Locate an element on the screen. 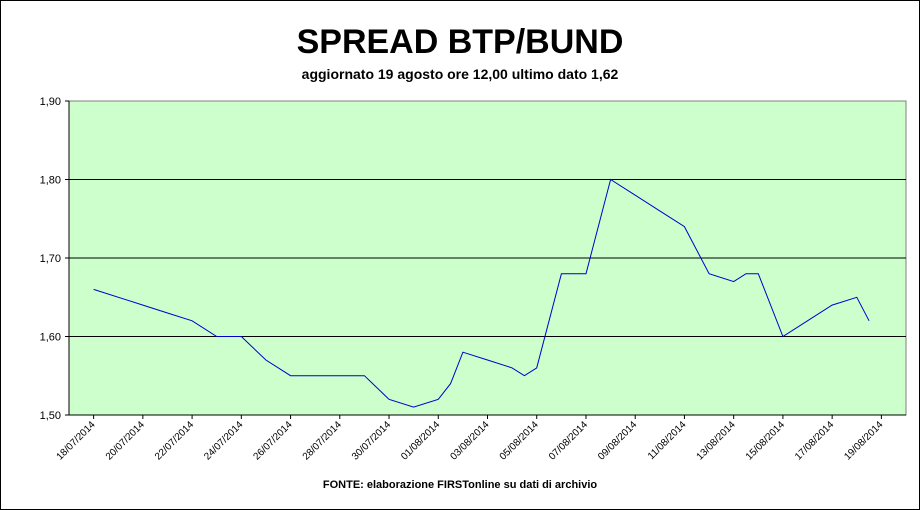  y-tick-label: 1,90 is located at coordinates (50, 102).